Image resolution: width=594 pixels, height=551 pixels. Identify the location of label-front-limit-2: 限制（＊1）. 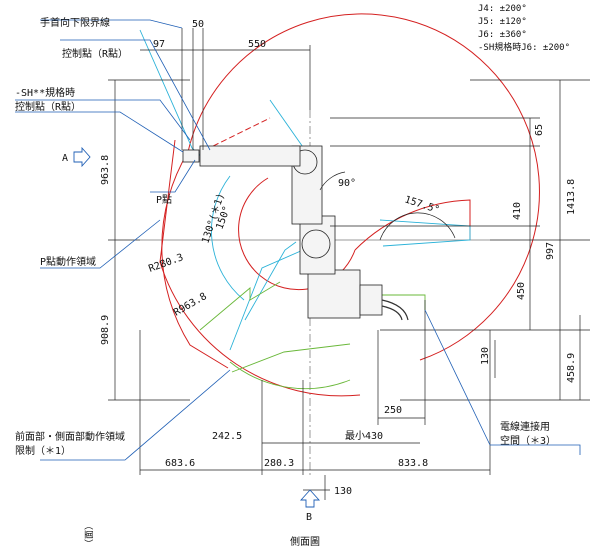
(43, 450).